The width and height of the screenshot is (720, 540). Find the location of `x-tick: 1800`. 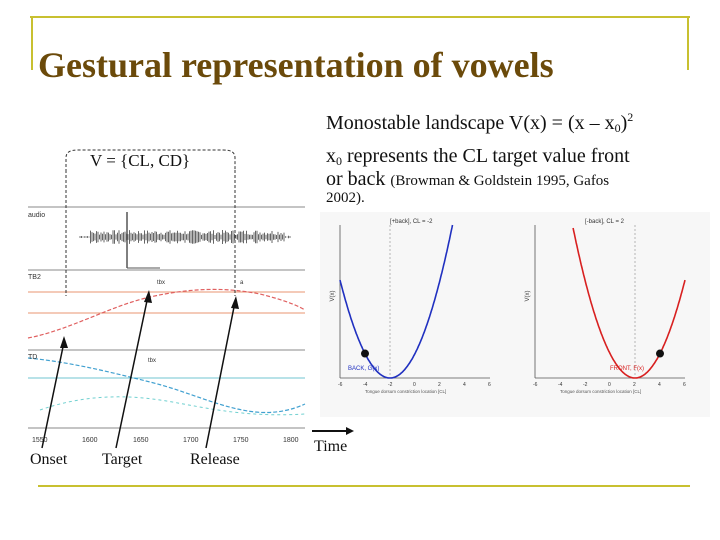

x-tick: 1800 is located at coordinates (291, 440).